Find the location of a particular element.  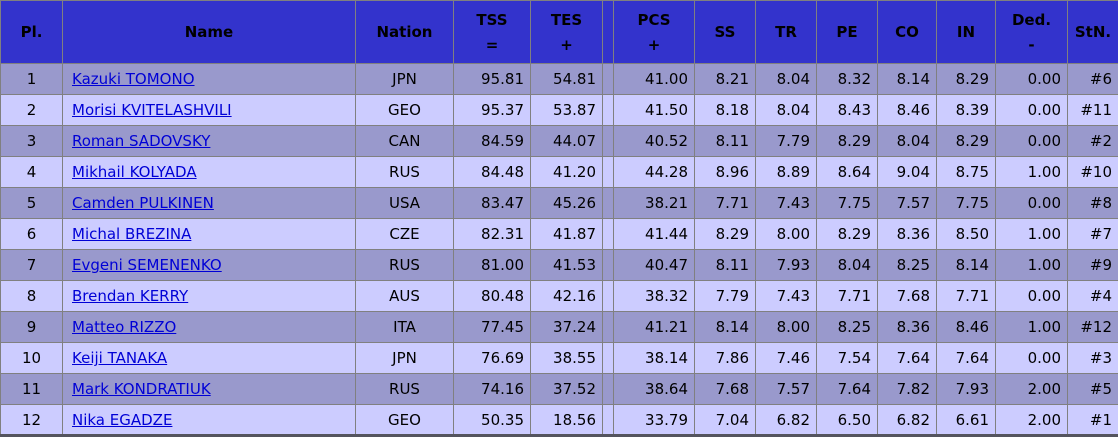

cell-stn: #8 is located at coordinates (1092, 203).